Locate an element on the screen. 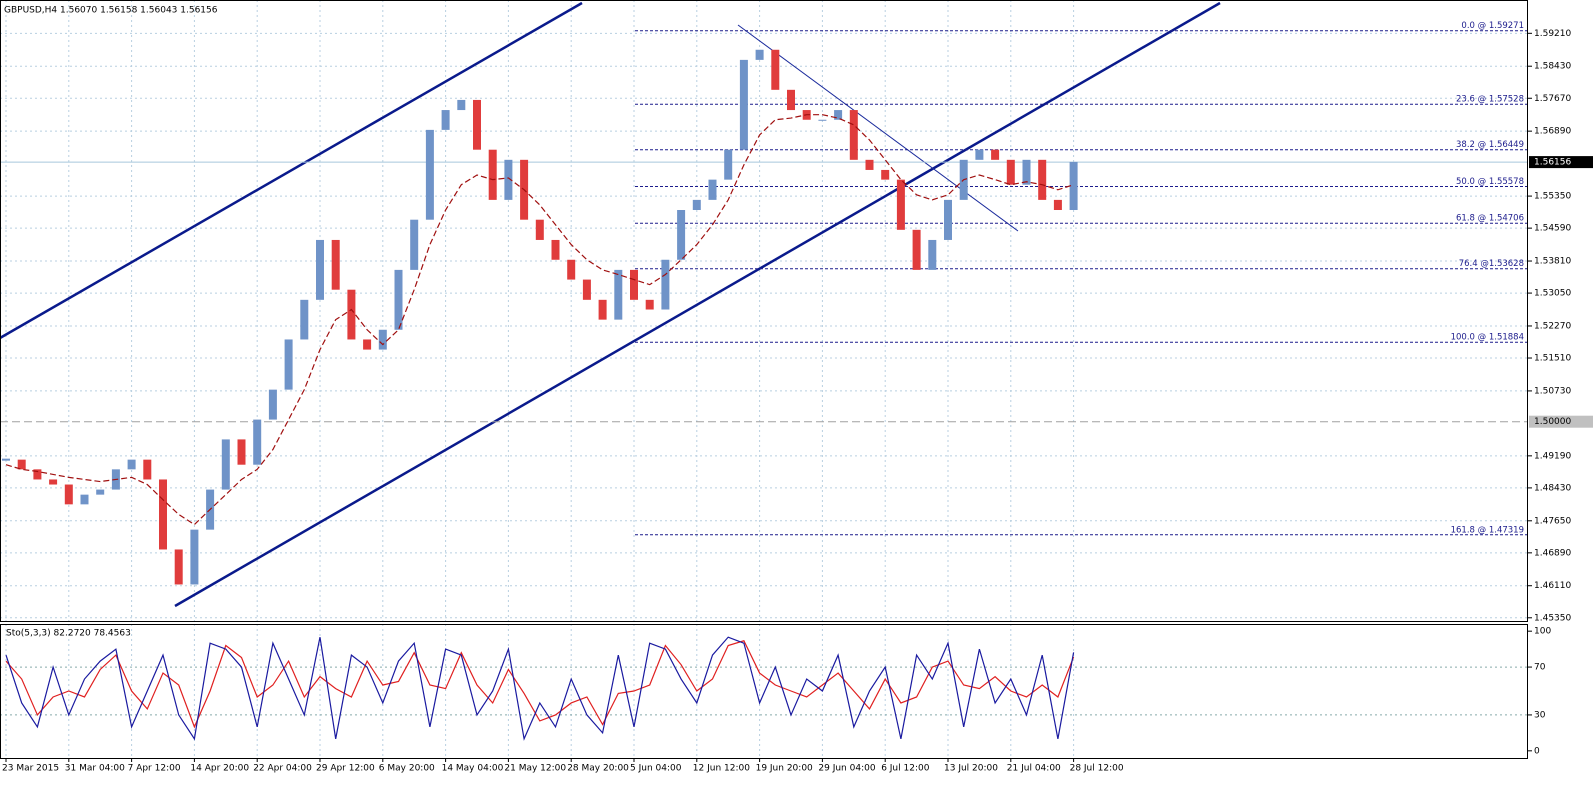  fib-label: 23.6 @ 1.57528 is located at coordinates (1490, 100).